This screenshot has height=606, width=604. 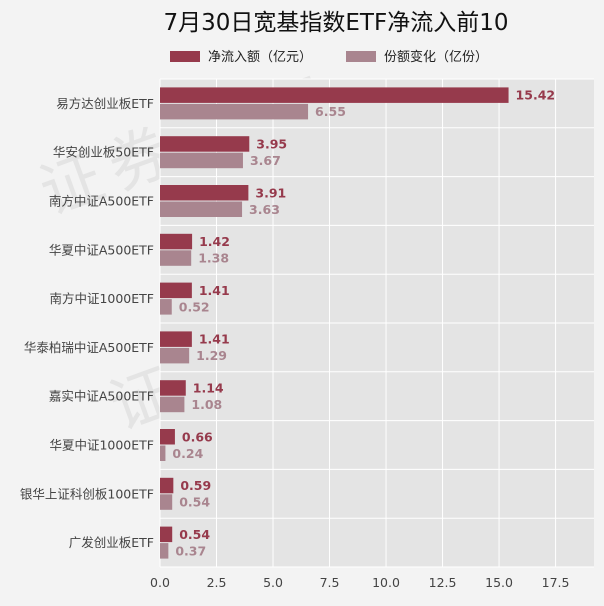 I want to click on category-label: 嘉实中证A500ETF, so click(x=101, y=396).